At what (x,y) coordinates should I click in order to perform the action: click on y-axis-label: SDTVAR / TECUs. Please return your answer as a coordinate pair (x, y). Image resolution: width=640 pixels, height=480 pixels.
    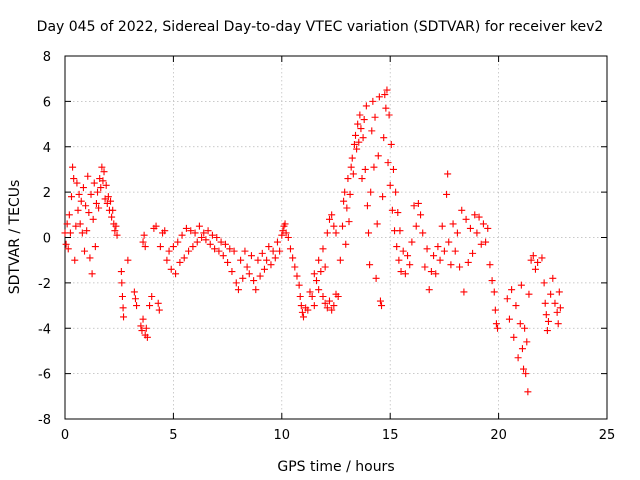
    Looking at the image, I should click on (15, 237).